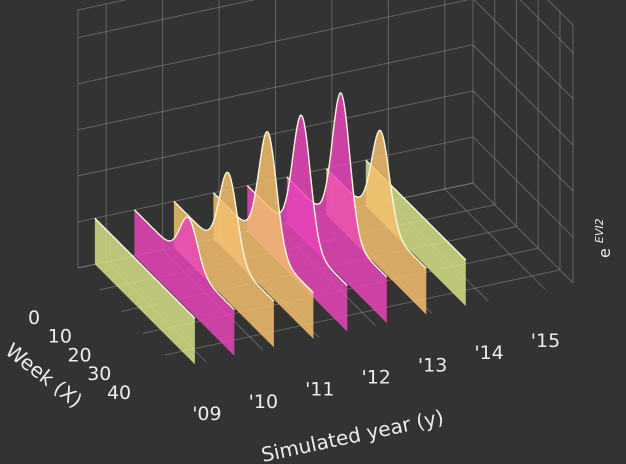 The image size is (626, 464). Describe the element at coordinates (99, 374) in the screenshot. I see `x-tick-label: 30` at that location.